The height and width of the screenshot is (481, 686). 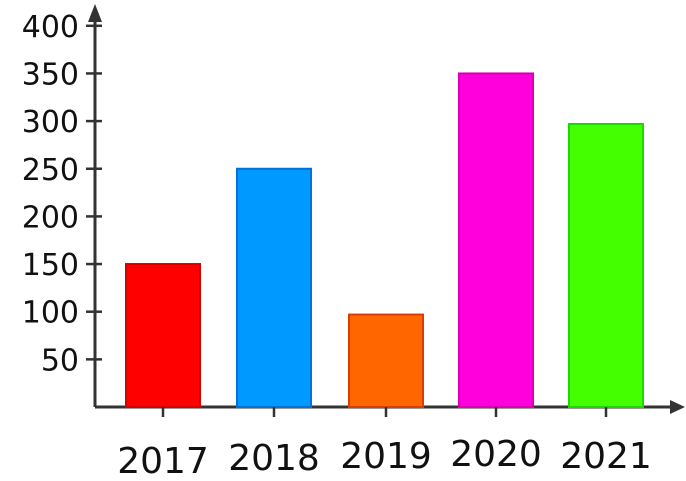 What do you see at coordinates (50, 217) in the screenshot?
I see `y-tick-label: 200` at bounding box center [50, 217].